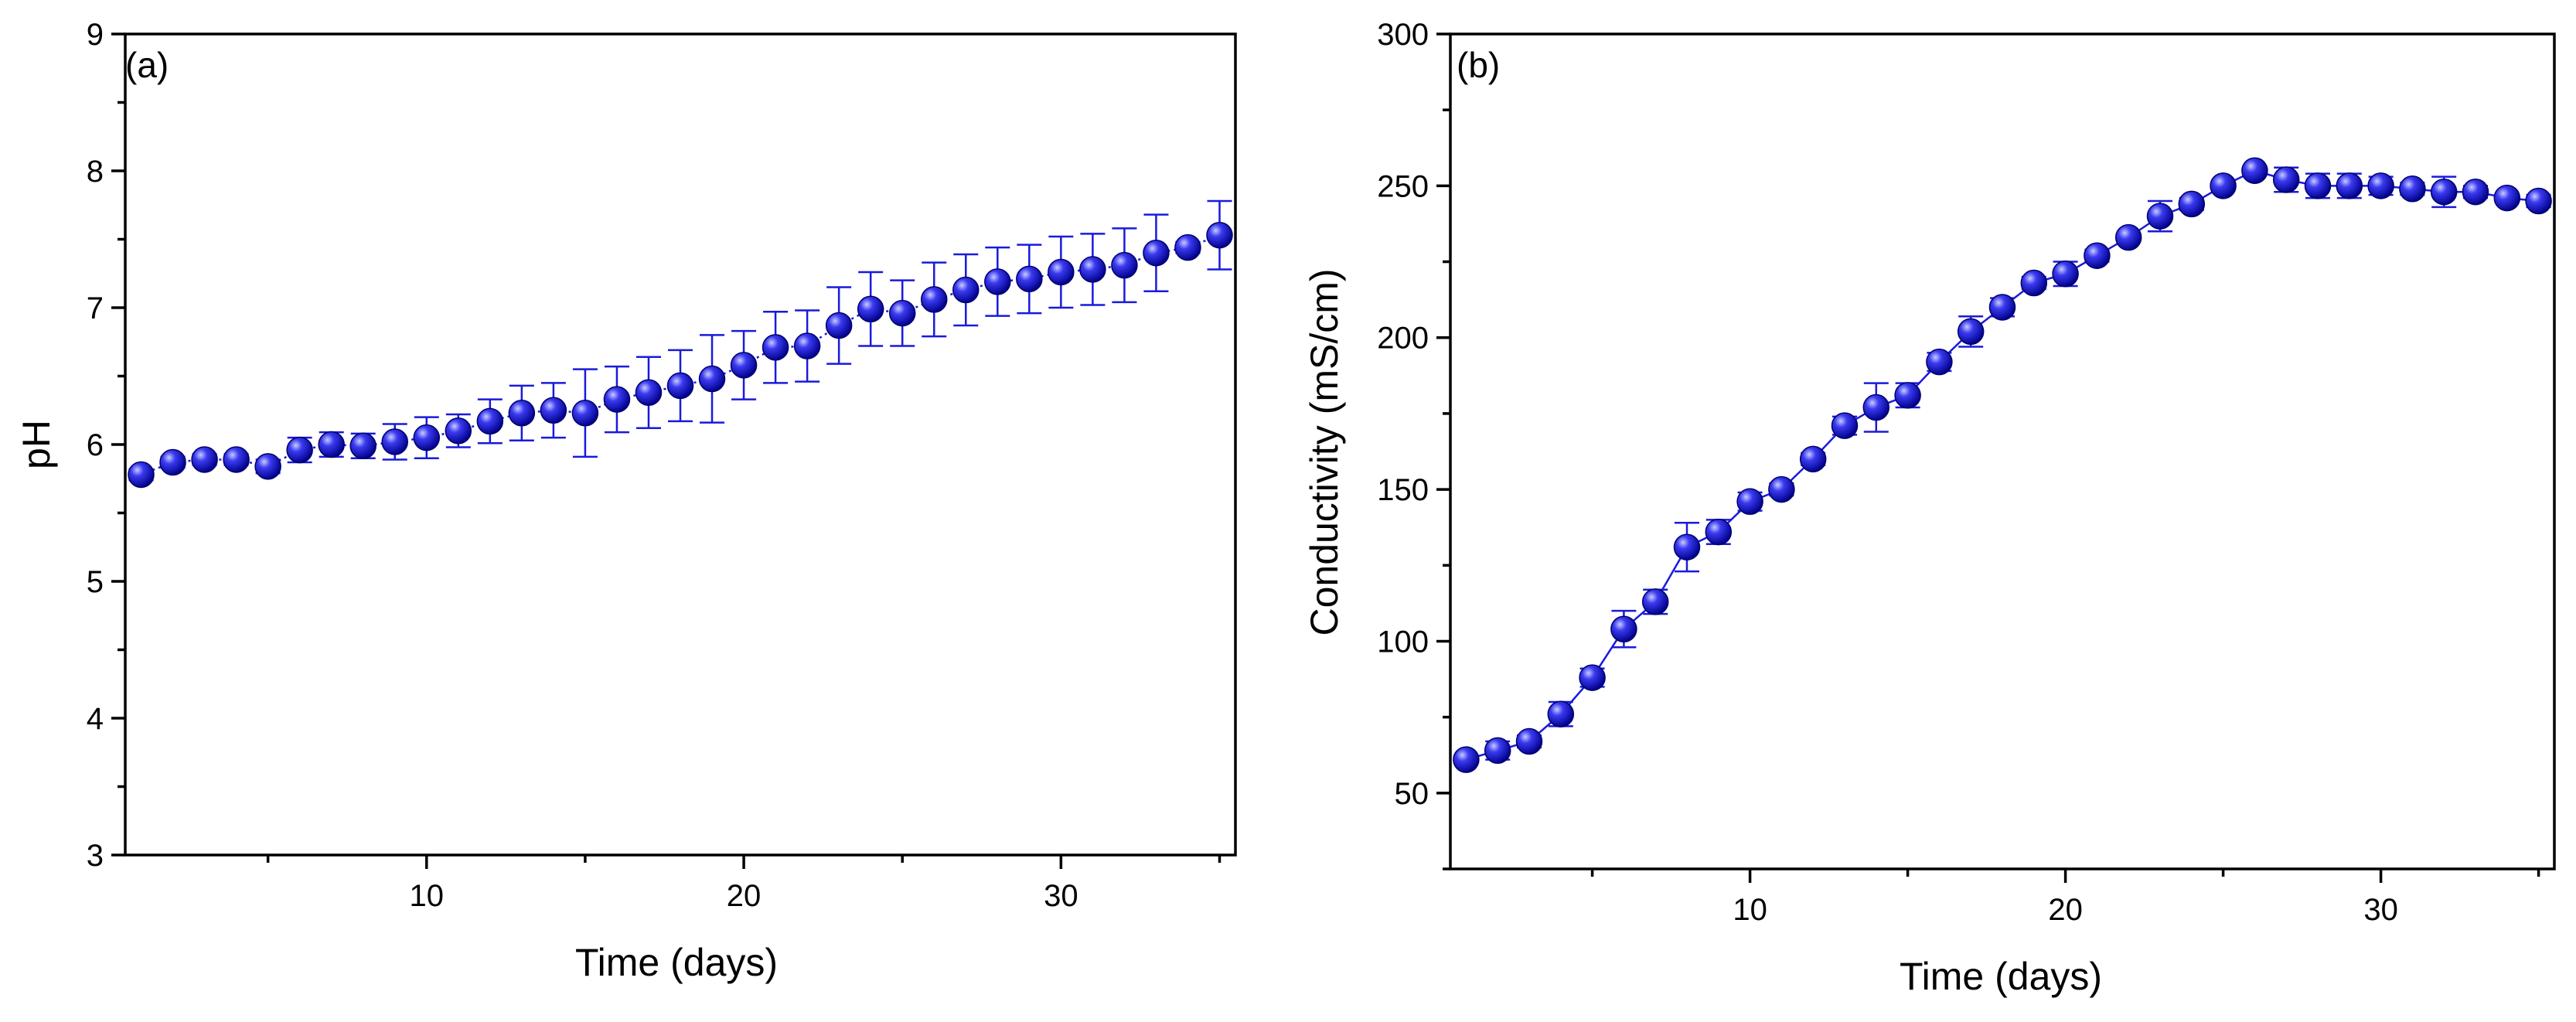 This screenshot has height=1022, width=2576. What do you see at coordinates (1478, 65) in the screenshot?
I see `panel-label-b: (b)` at bounding box center [1478, 65].